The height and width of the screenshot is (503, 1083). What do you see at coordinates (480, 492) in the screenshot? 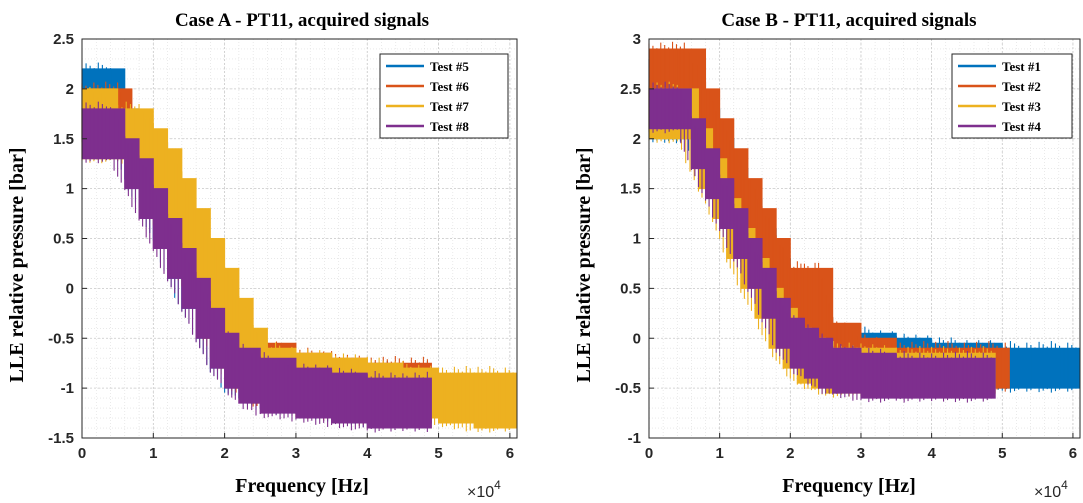
I see `chart-a-x-multiplier-base: ×10` at bounding box center [480, 492].